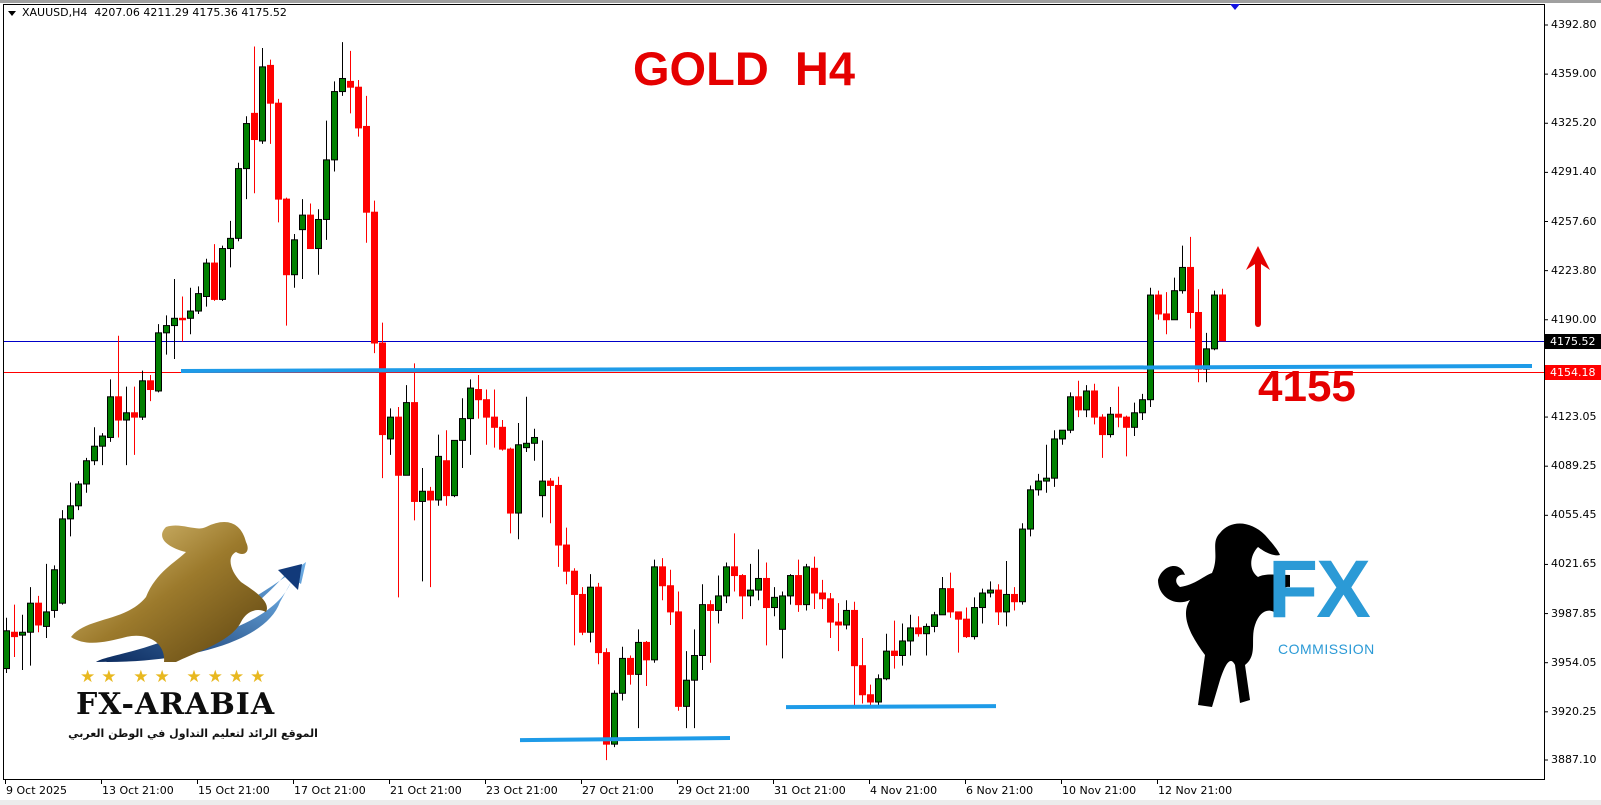 This screenshot has width=1601, height=805. What do you see at coordinates (1574, 613) in the screenshot?
I see `price-tick-label: 3987.85` at bounding box center [1574, 613].